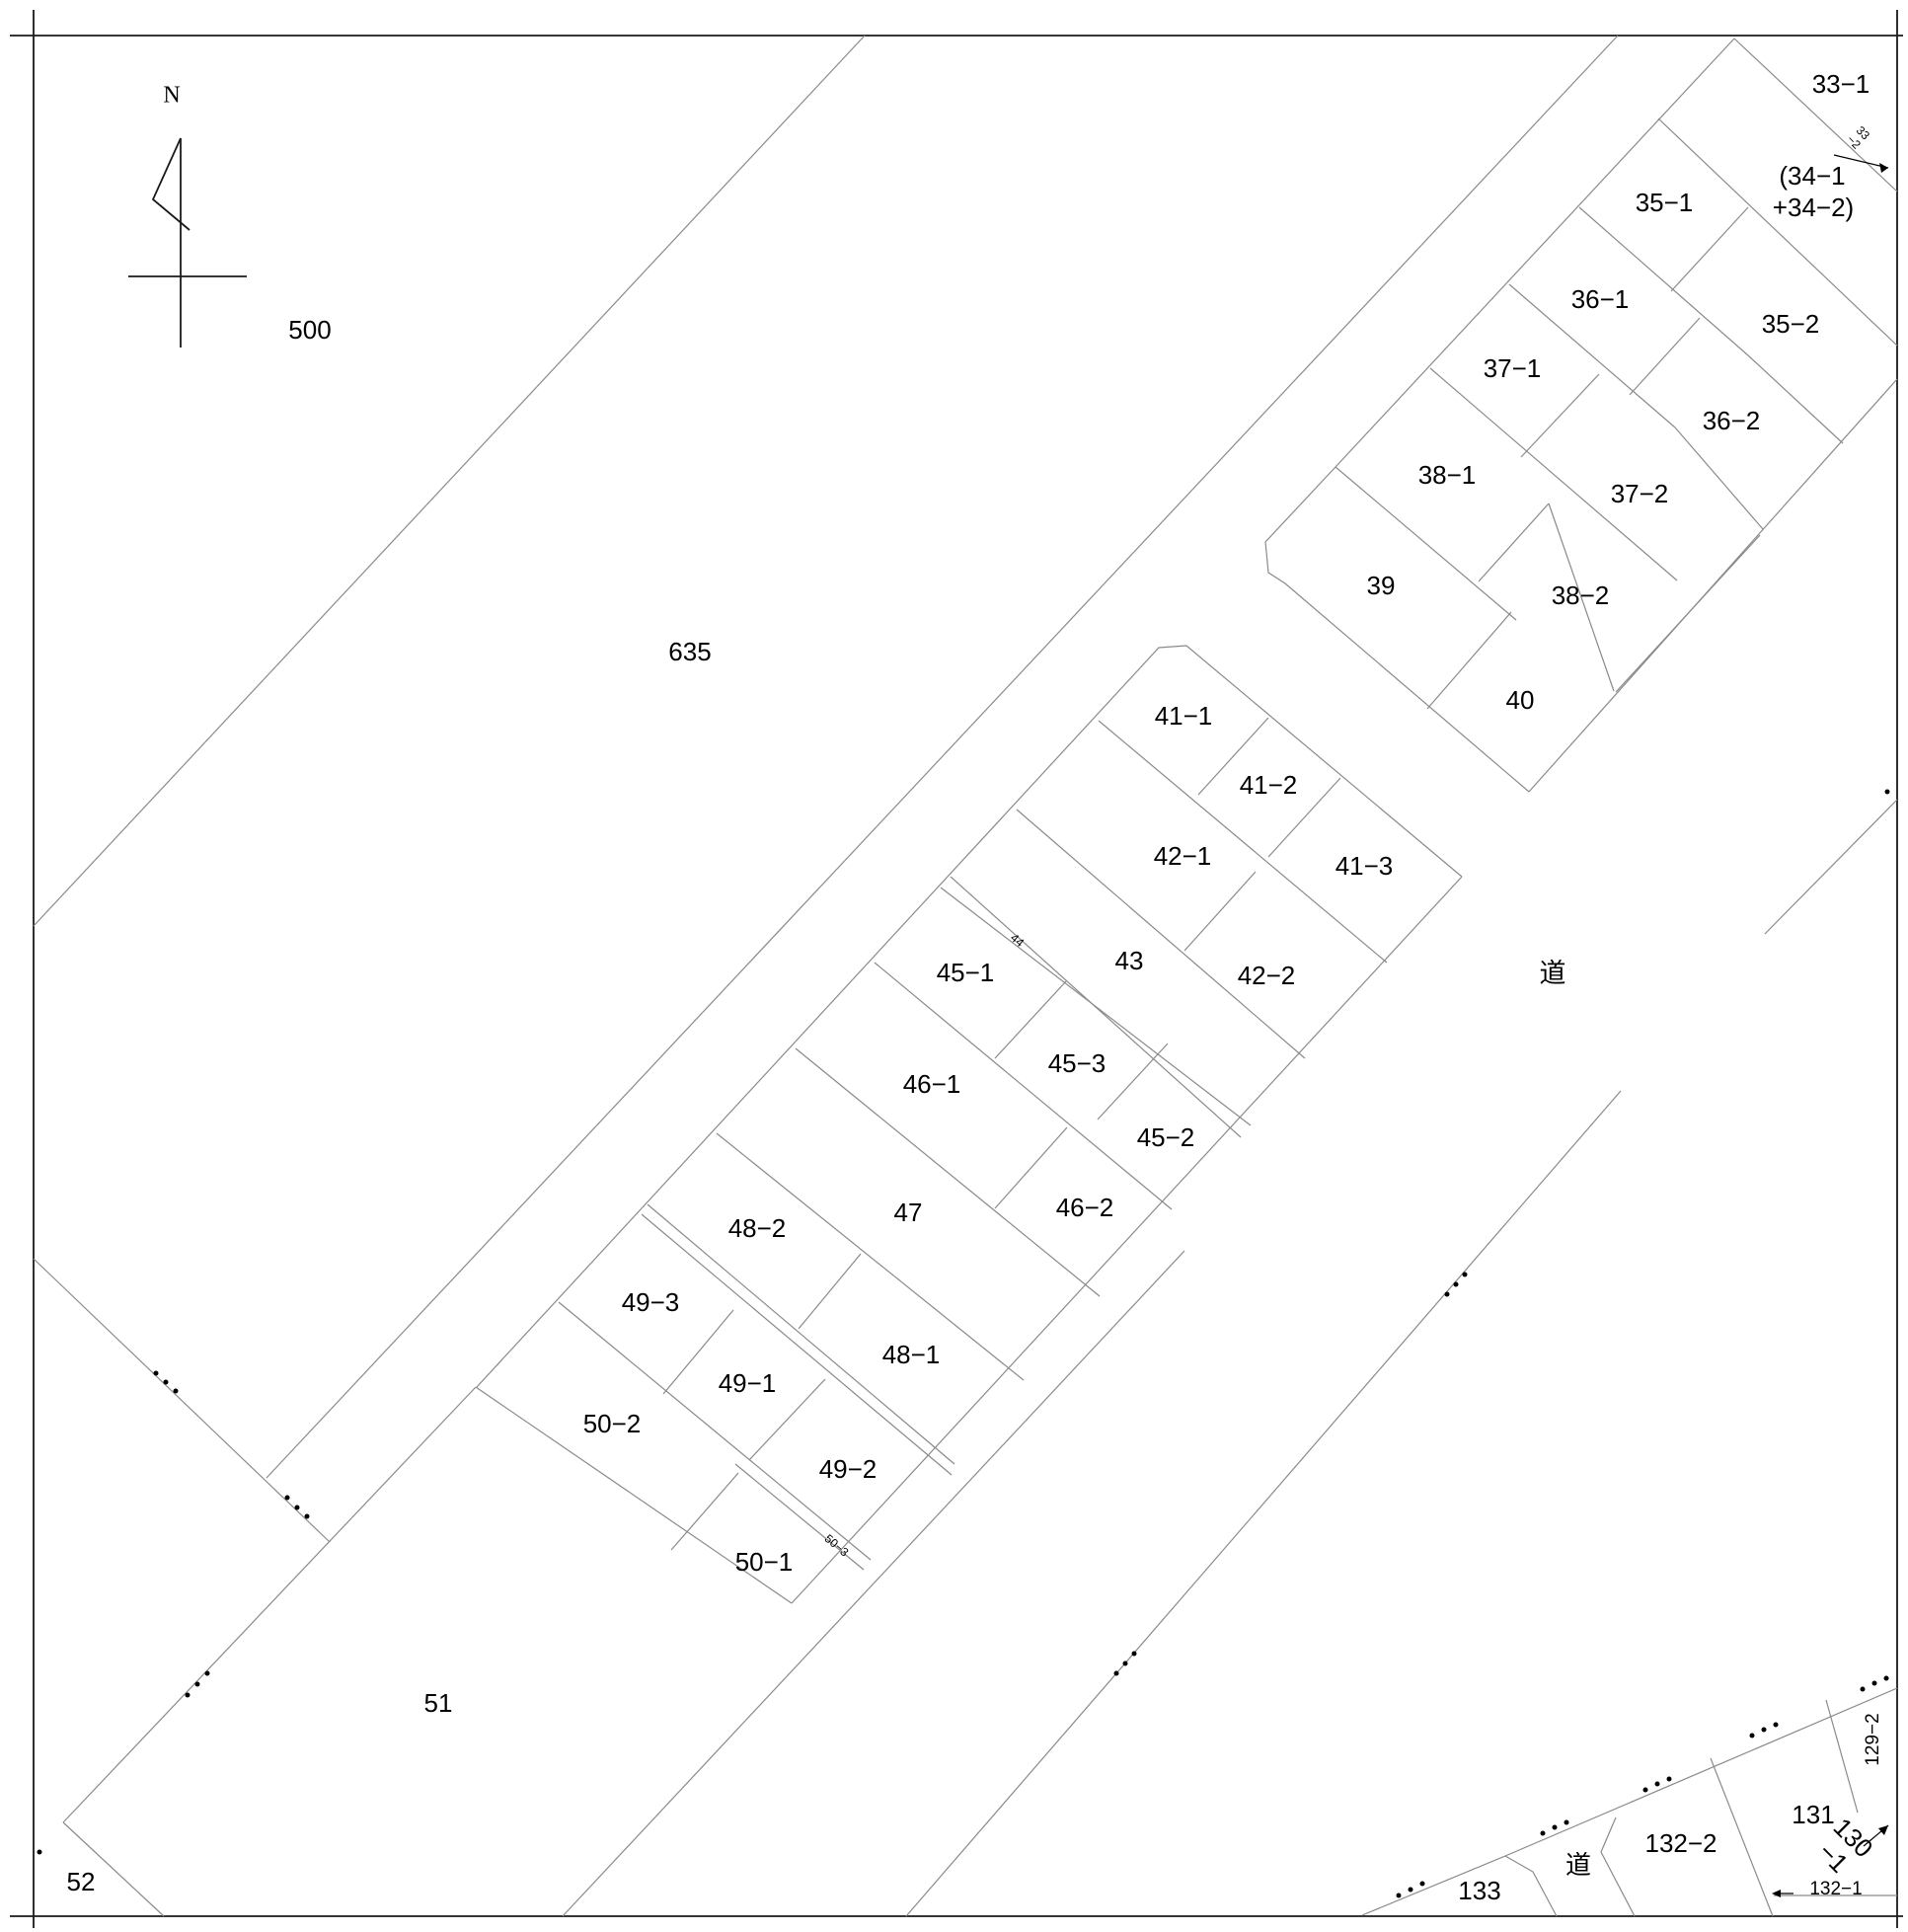 Image resolution: width=1908 pixels, height=1932 pixels. Describe the element at coordinates (81, 1882) in the screenshot. I see `parcel-label-52: 52` at that location.